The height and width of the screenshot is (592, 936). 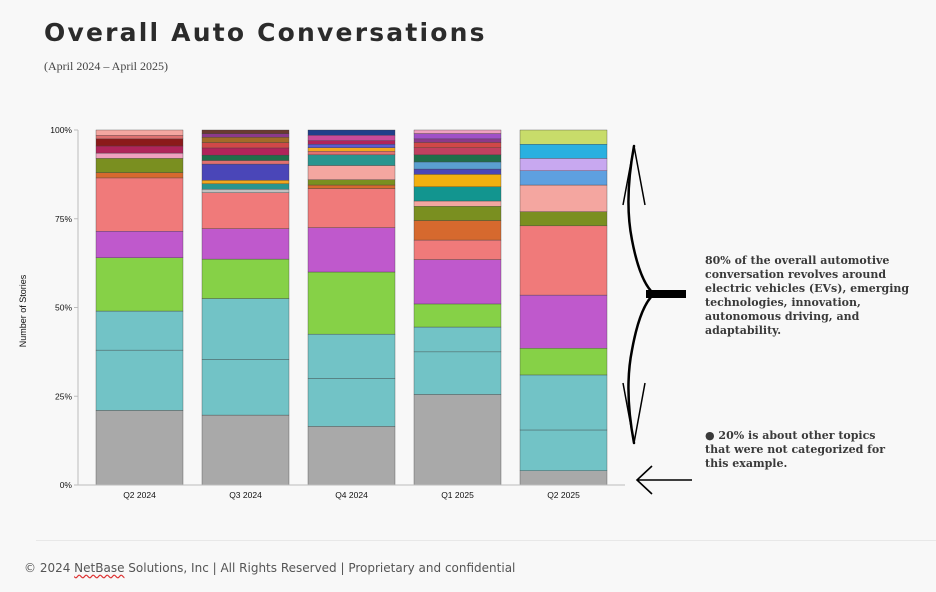 What do you see at coordinates (63, 219) in the screenshot?
I see `y-tick-label: 75%` at bounding box center [63, 219].